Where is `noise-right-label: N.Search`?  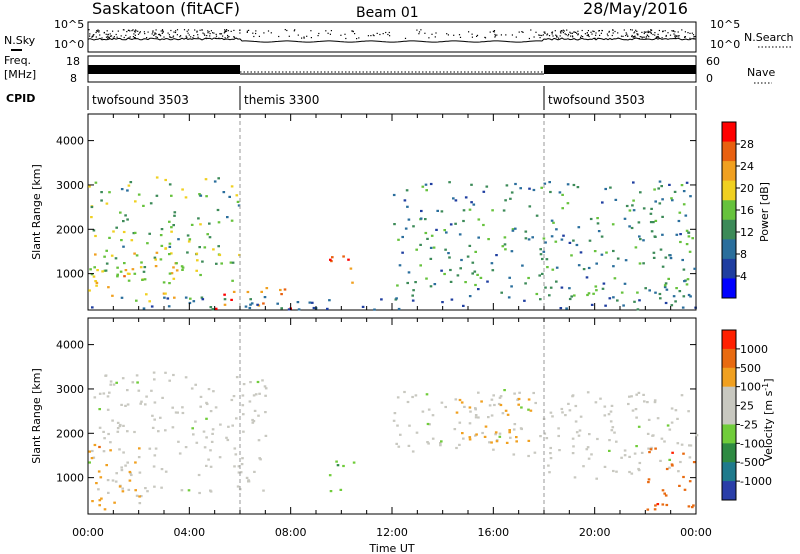 noise-right-label: N.Search is located at coordinates (769, 37).